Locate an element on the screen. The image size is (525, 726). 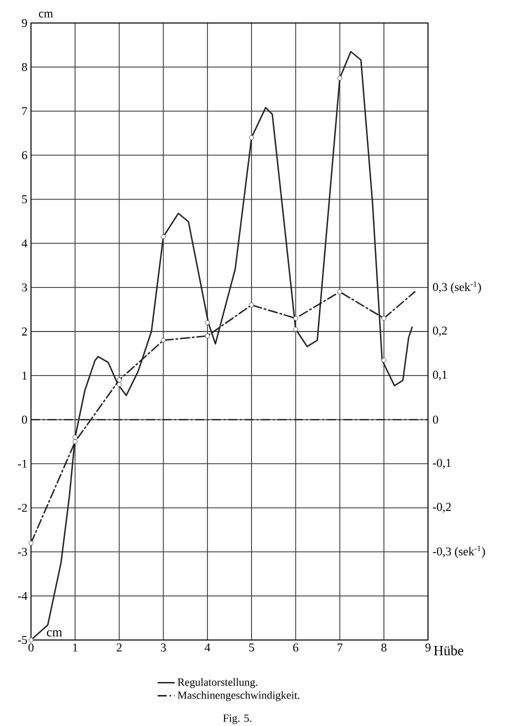
caption: Fig. 5. is located at coordinates (237, 719).